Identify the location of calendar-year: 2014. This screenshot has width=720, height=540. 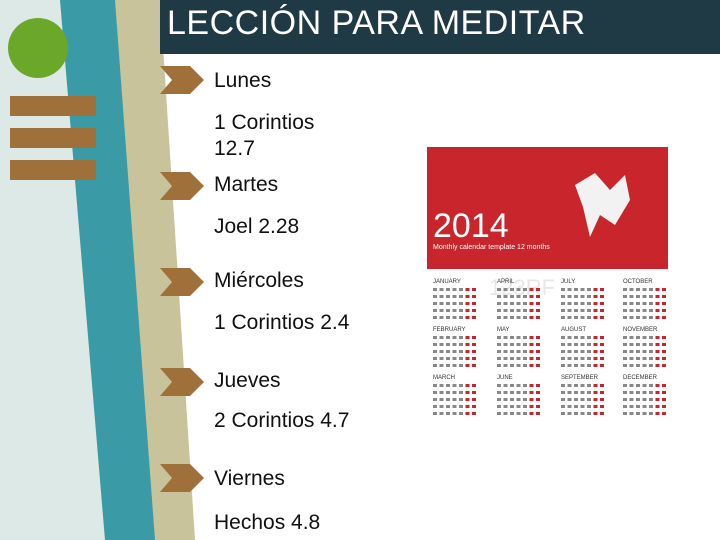
(471, 226).